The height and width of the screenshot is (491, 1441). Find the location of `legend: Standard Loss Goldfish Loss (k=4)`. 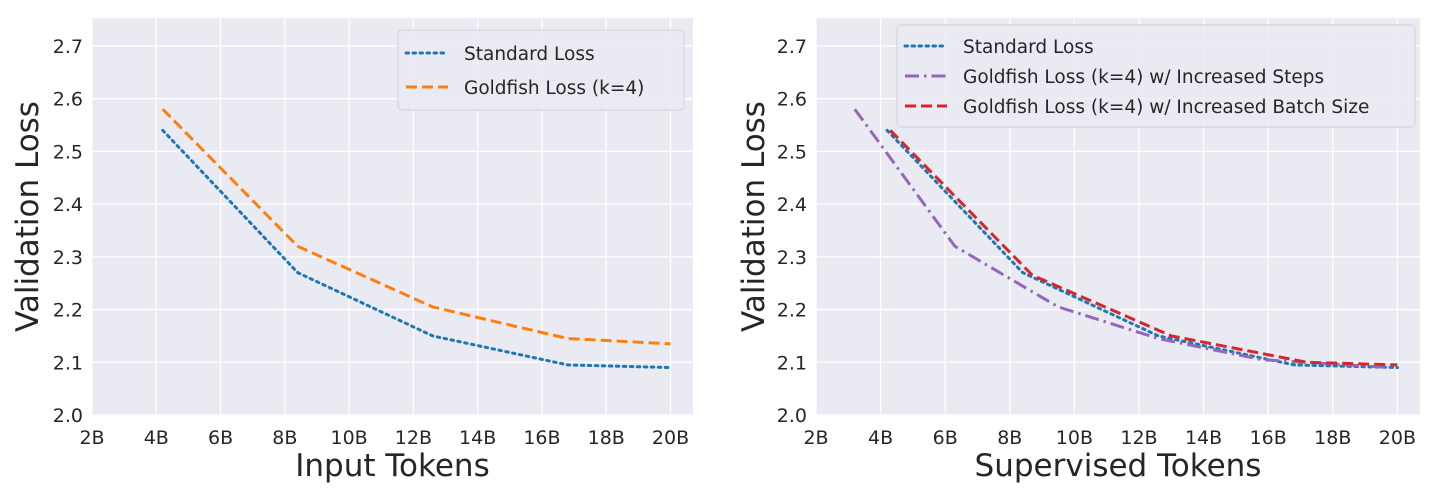

legend: Standard Loss Goldfish Loss (k=4) is located at coordinates (541, 70).